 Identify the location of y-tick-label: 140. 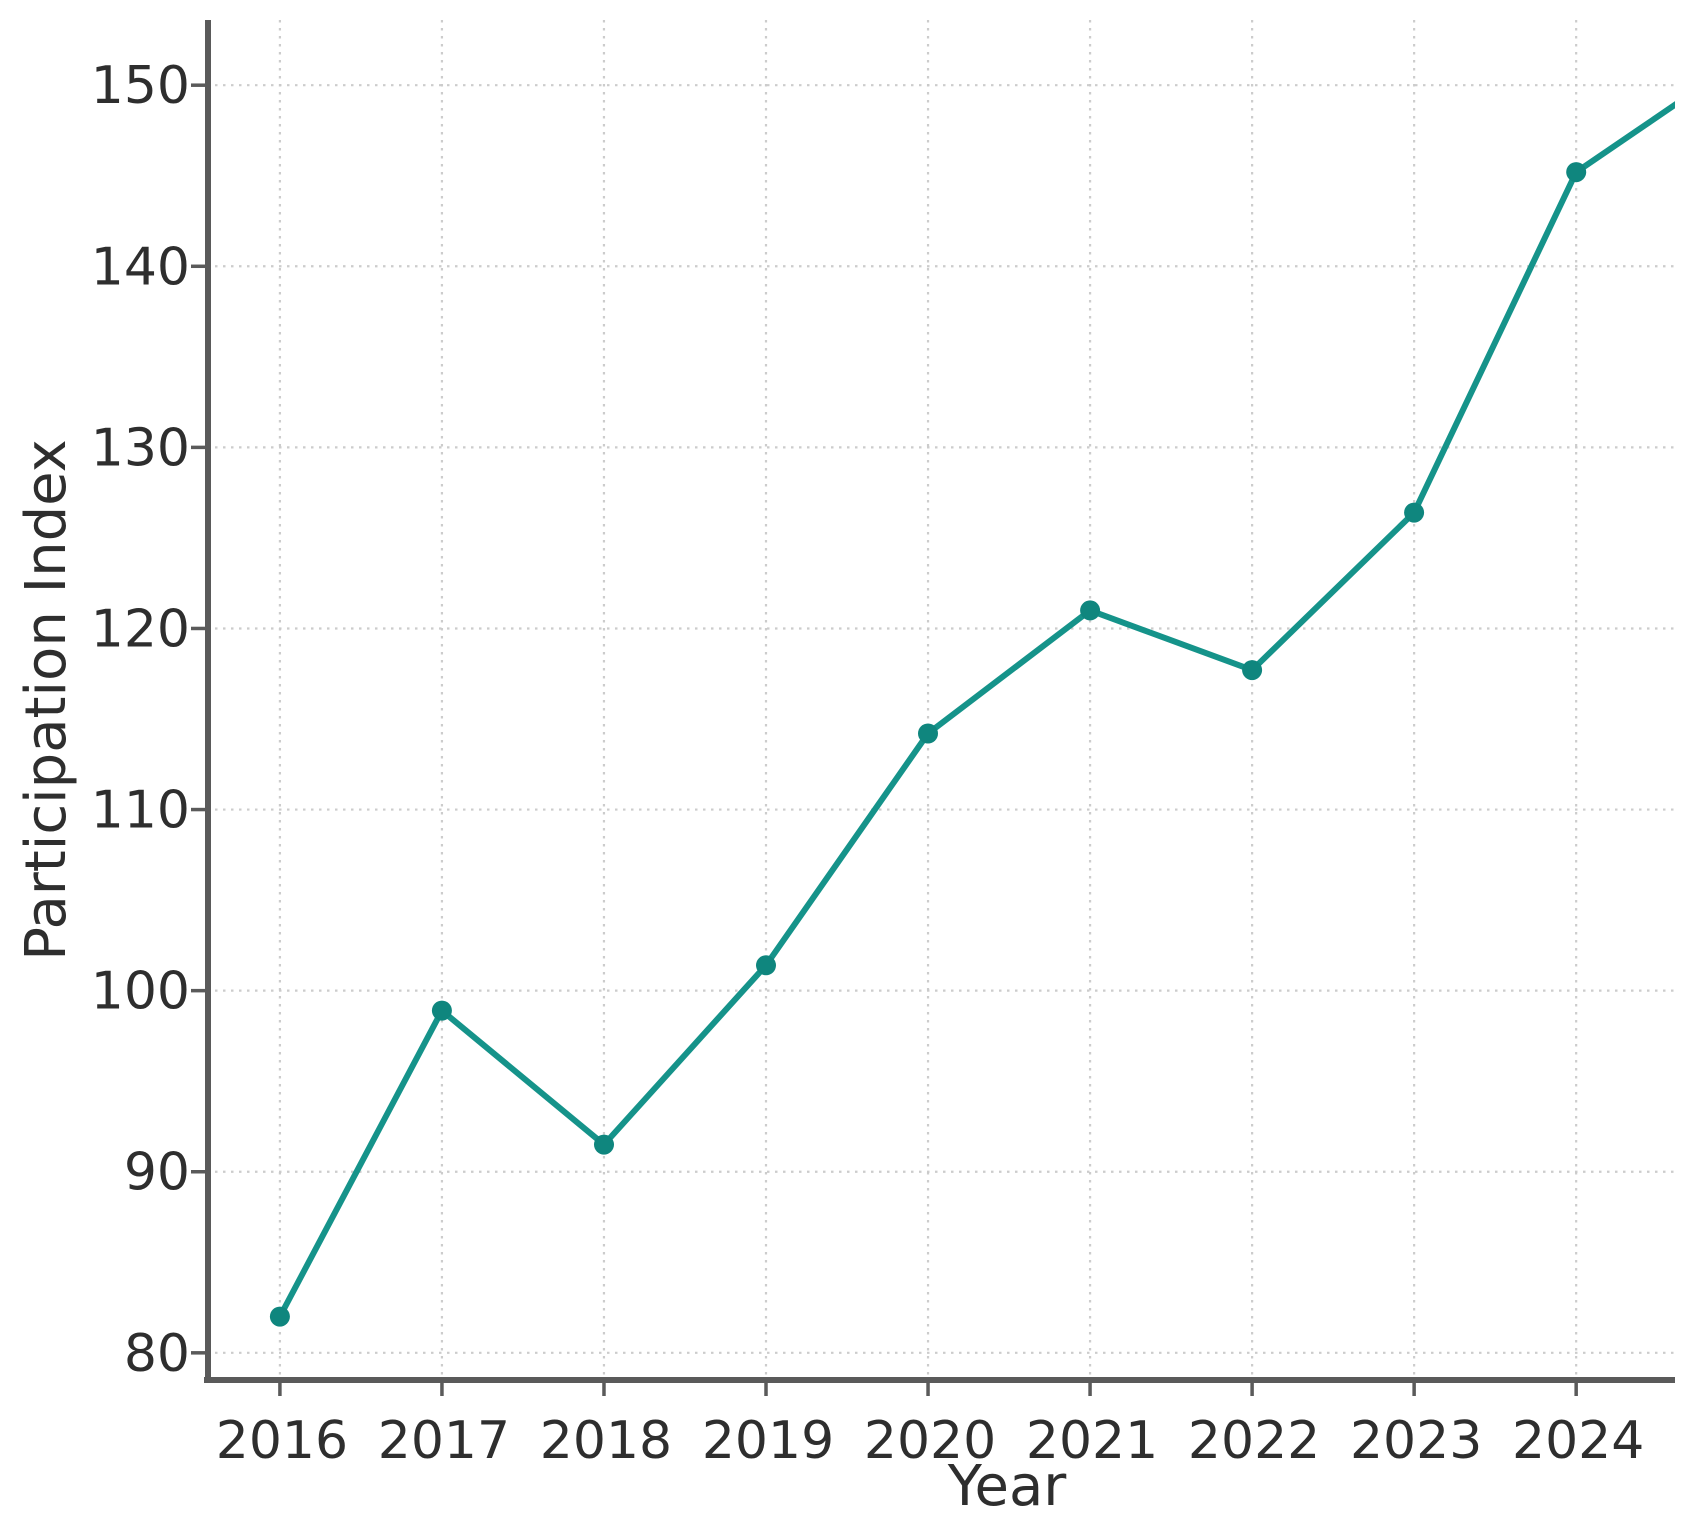
(140, 267).